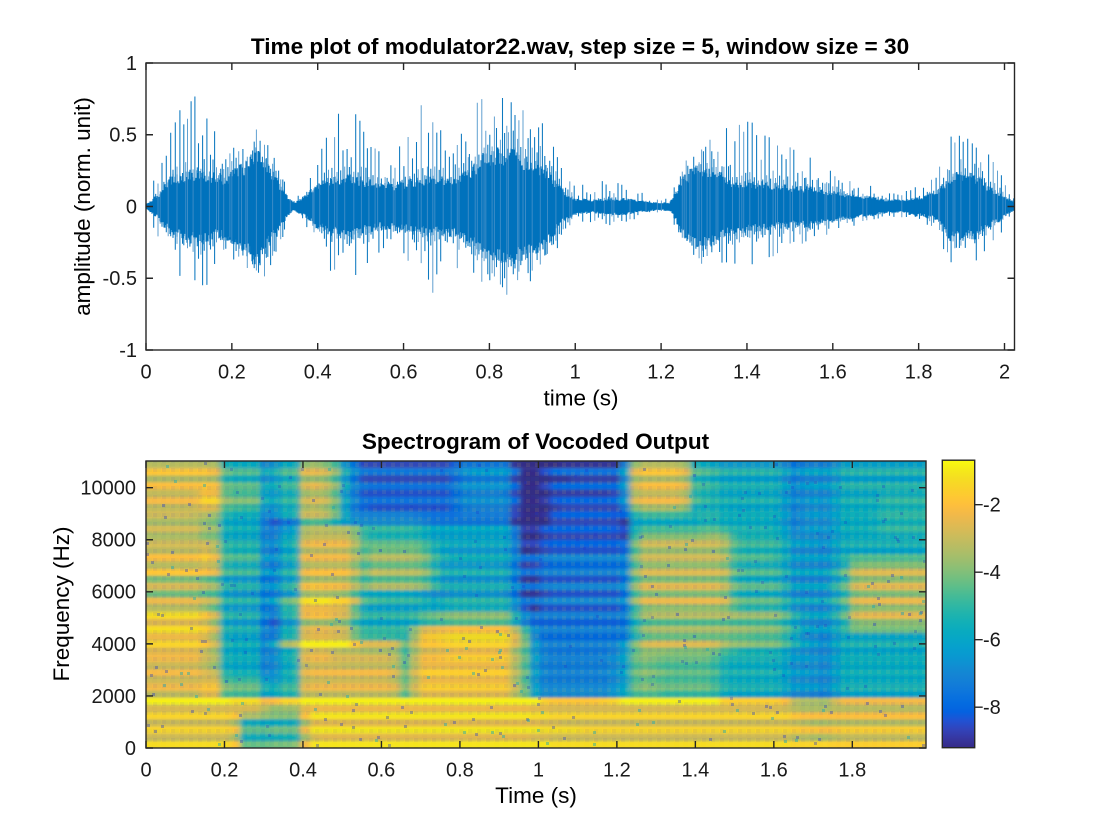  I want to click on svg-text: 2000, so click(114, 697).